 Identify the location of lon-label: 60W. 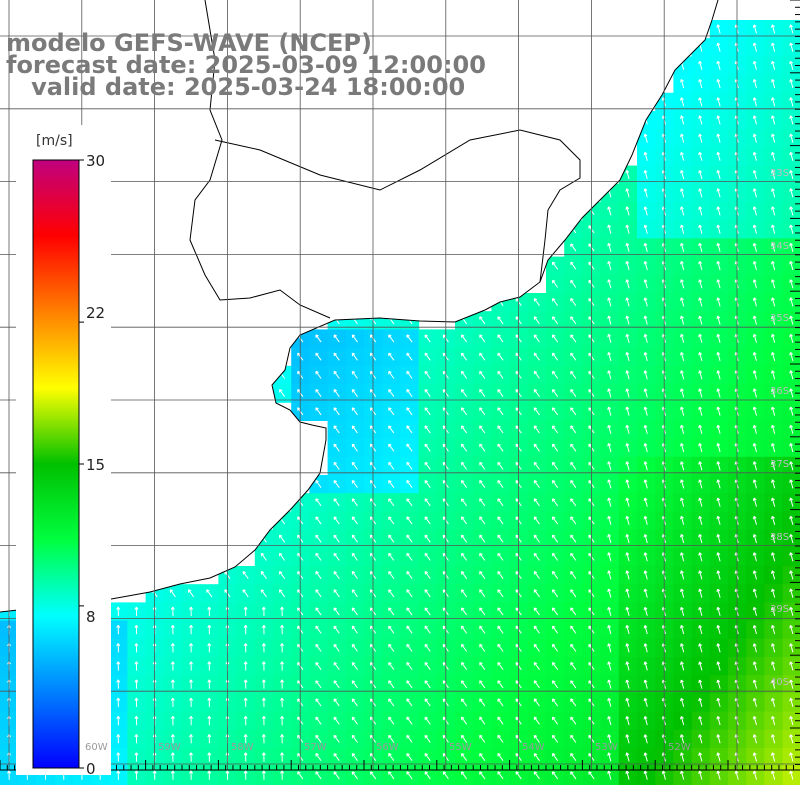
(96, 747).